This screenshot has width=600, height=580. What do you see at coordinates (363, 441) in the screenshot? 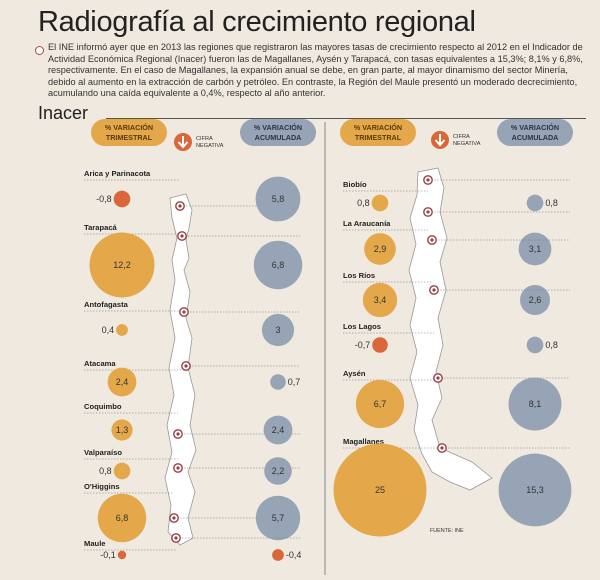
I see `region-name-magallanes: Magallanes` at bounding box center [363, 441].